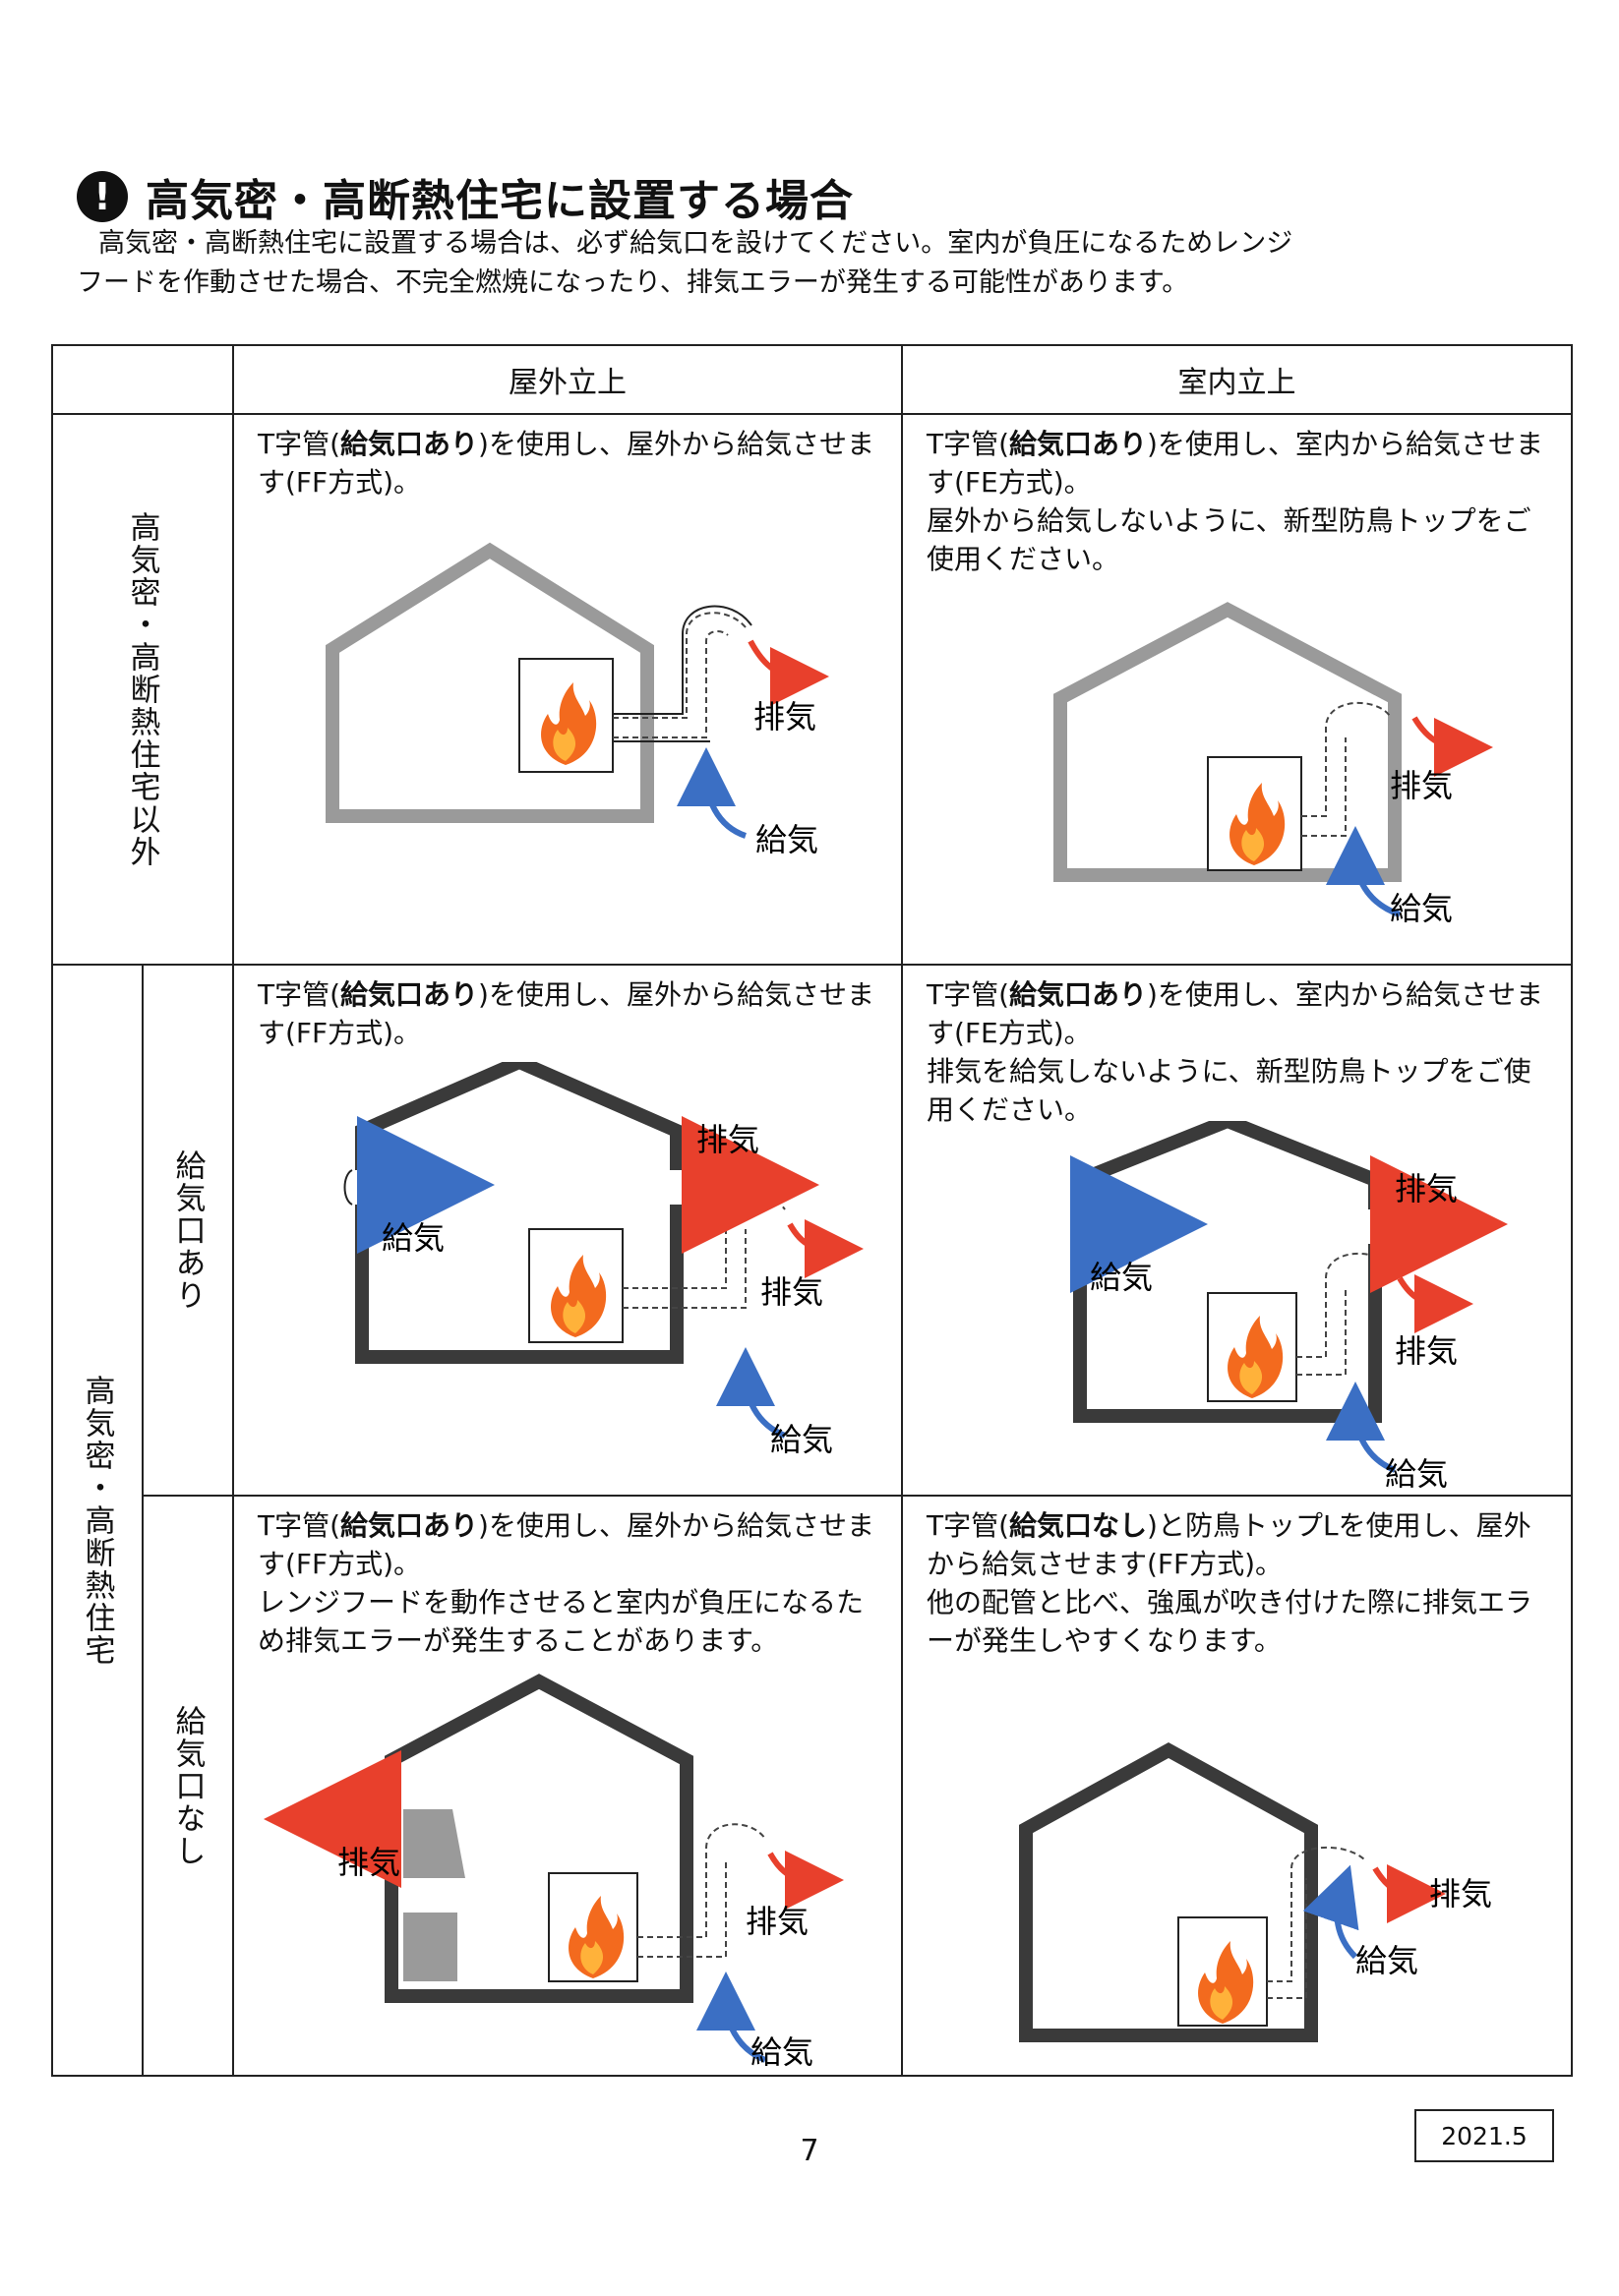 This screenshot has width=1619, height=2296. What do you see at coordinates (188, 1786) in the screenshot?
I see `sub-label-without-vent: 給気口なし` at bounding box center [188, 1786].